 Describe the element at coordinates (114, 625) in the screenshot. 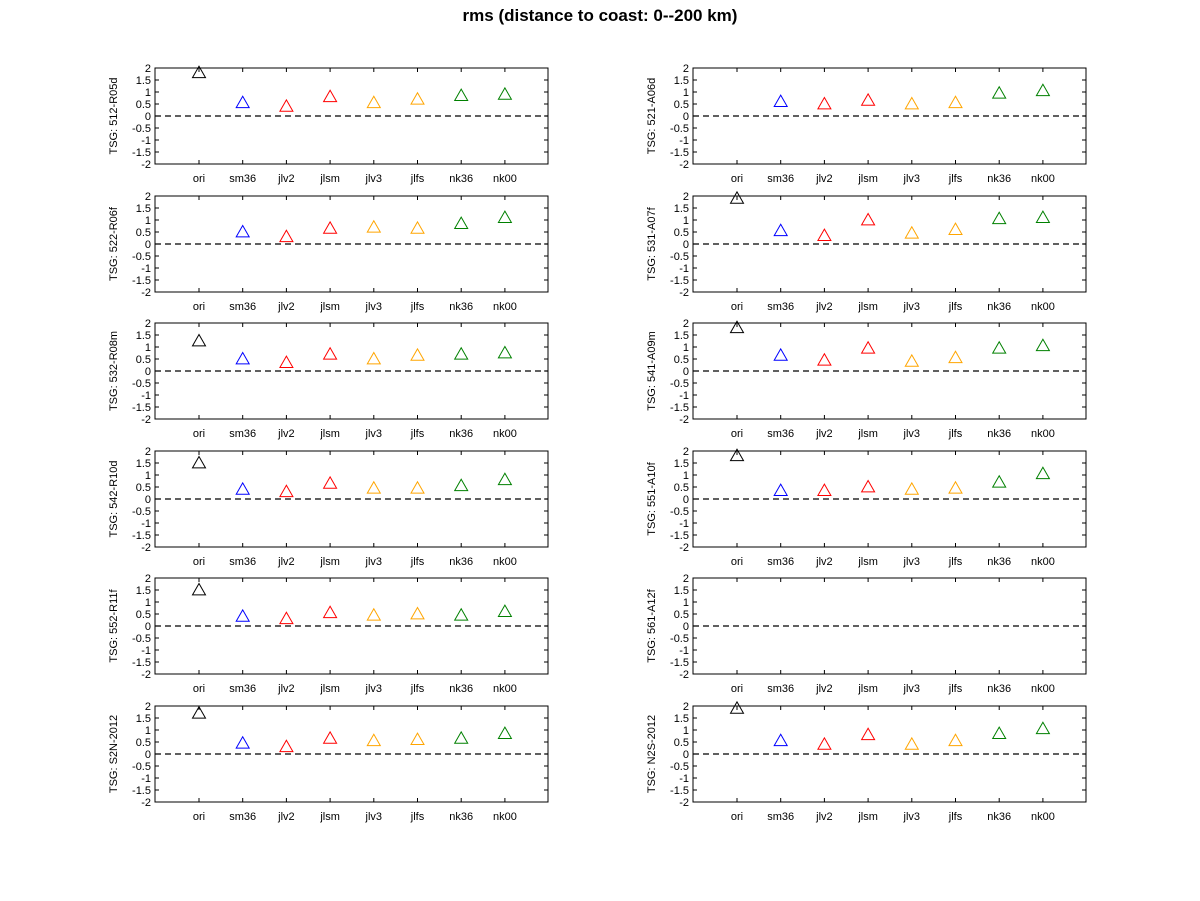

I see `y-axis-label: TSG: 552-R11f` at that location.